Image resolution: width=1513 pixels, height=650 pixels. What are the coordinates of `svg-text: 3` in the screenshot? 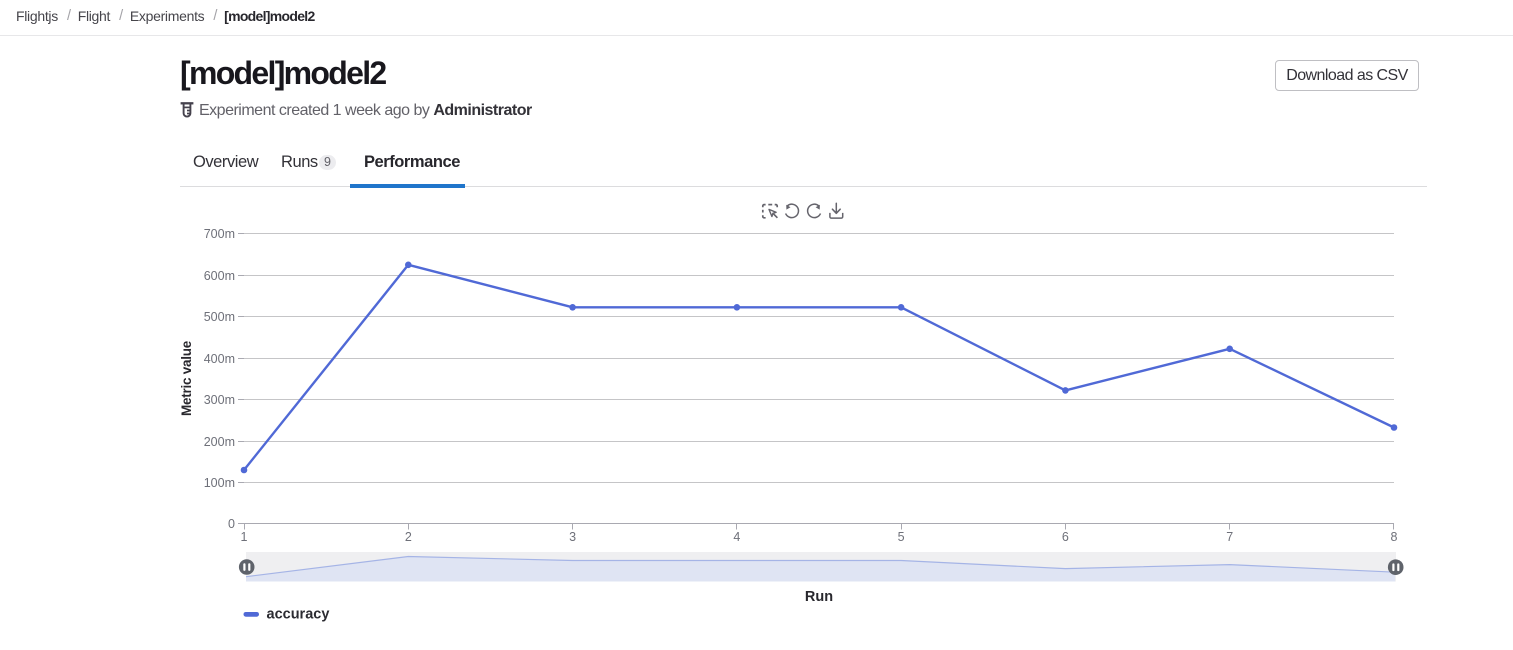 It's located at (572, 537).